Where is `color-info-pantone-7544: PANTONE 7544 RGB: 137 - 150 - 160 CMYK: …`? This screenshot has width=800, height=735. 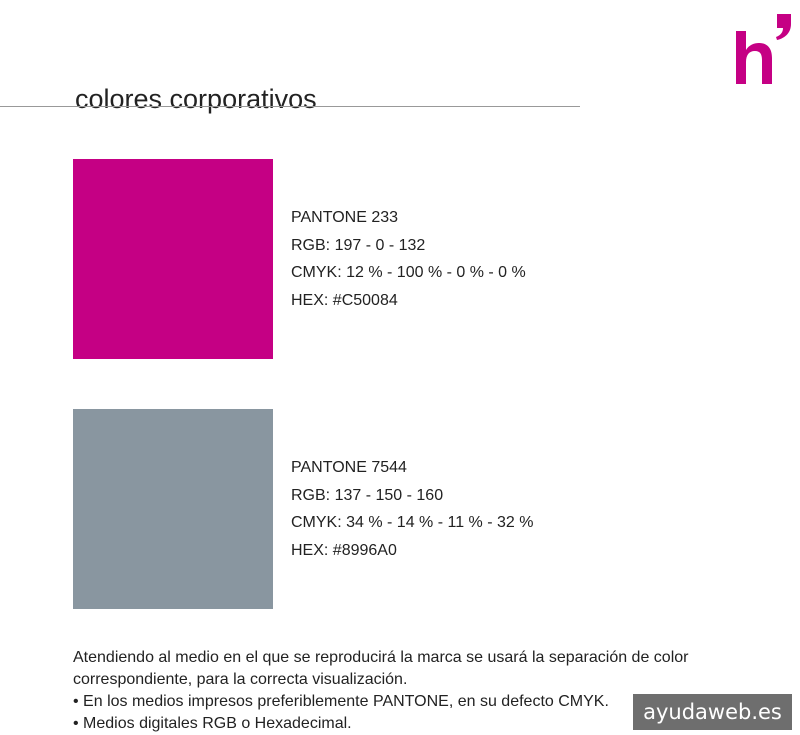
color-info-pantone-7544: PANTONE 7544 RGB: 137 - 150 - 160 CMYK: … is located at coordinates (412, 509).